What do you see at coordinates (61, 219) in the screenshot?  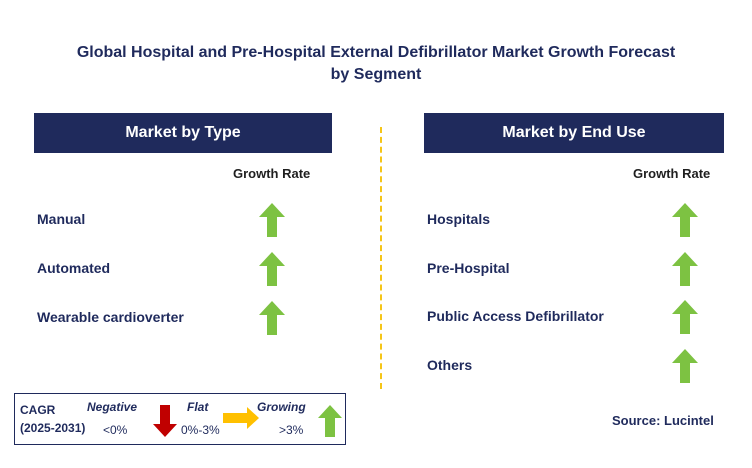 I see `type-row-label: Manual` at bounding box center [61, 219].